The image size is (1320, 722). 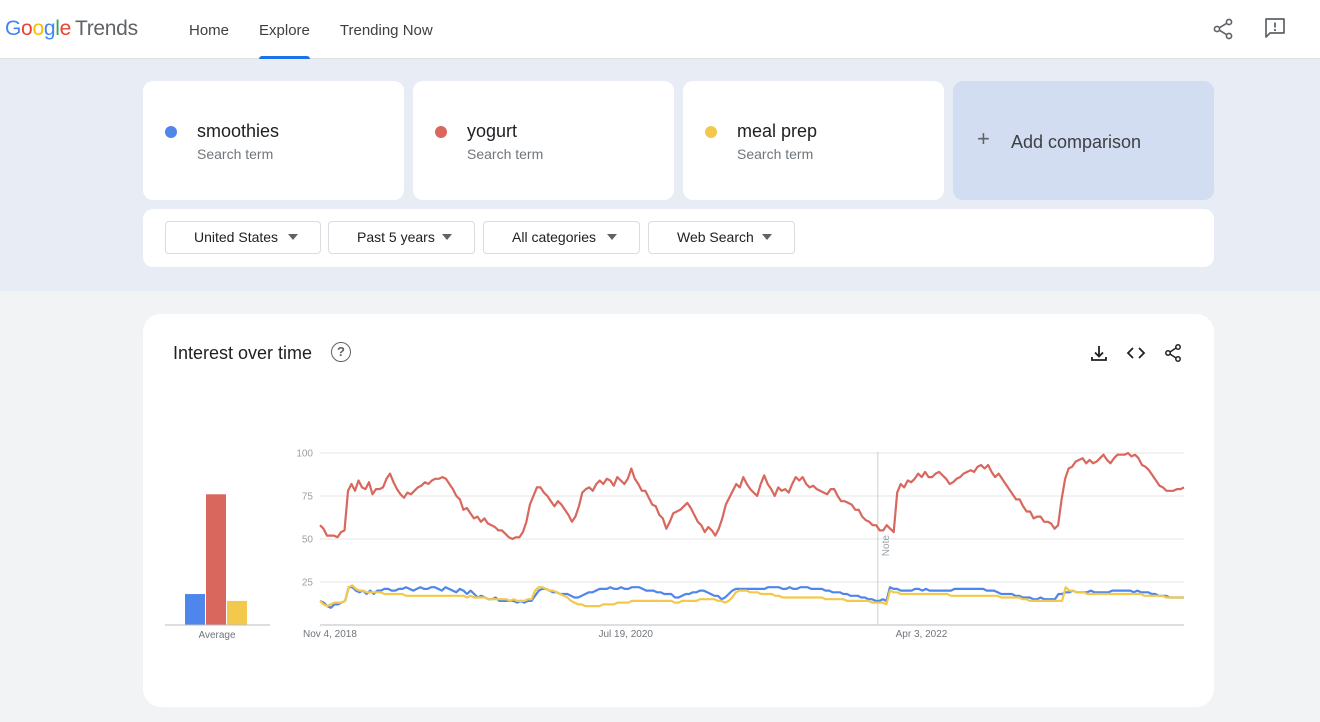 What do you see at coordinates (308, 497) in the screenshot?
I see `y-tick-label: 75` at bounding box center [308, 497].